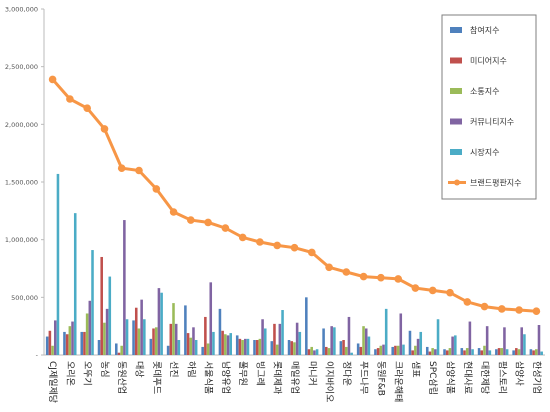 The image size is (550, 412). Describe the element at coordinates (104, 369) in the screenshot. I see `category-label: 농심` at that location.